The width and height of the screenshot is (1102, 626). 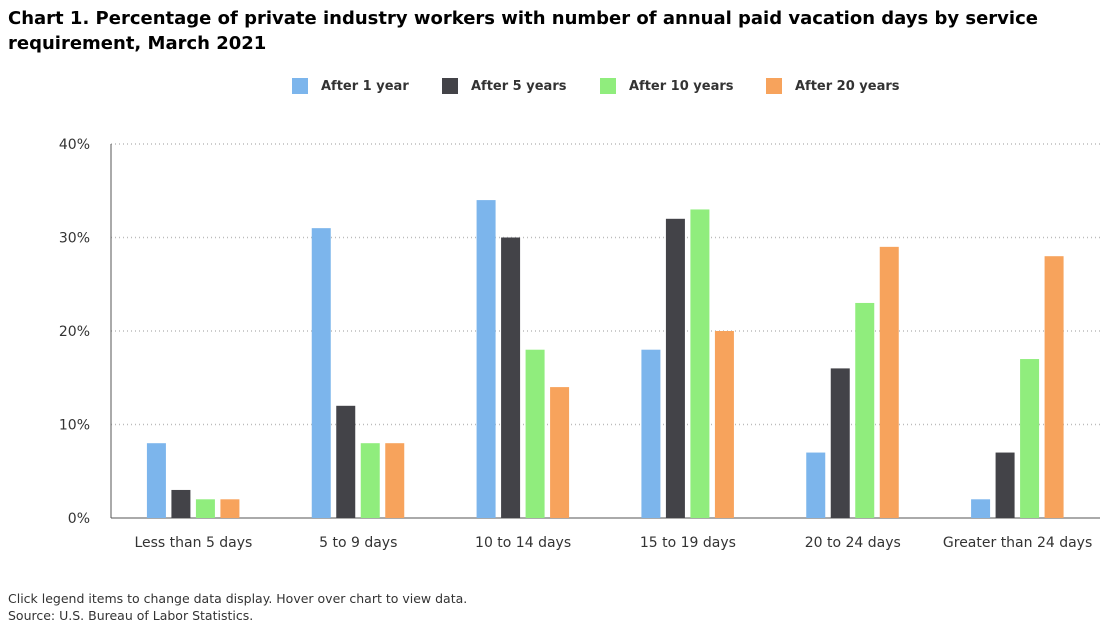 I want to click on x-tick-label: 5 to 9 days, so click(x=358, y=543).